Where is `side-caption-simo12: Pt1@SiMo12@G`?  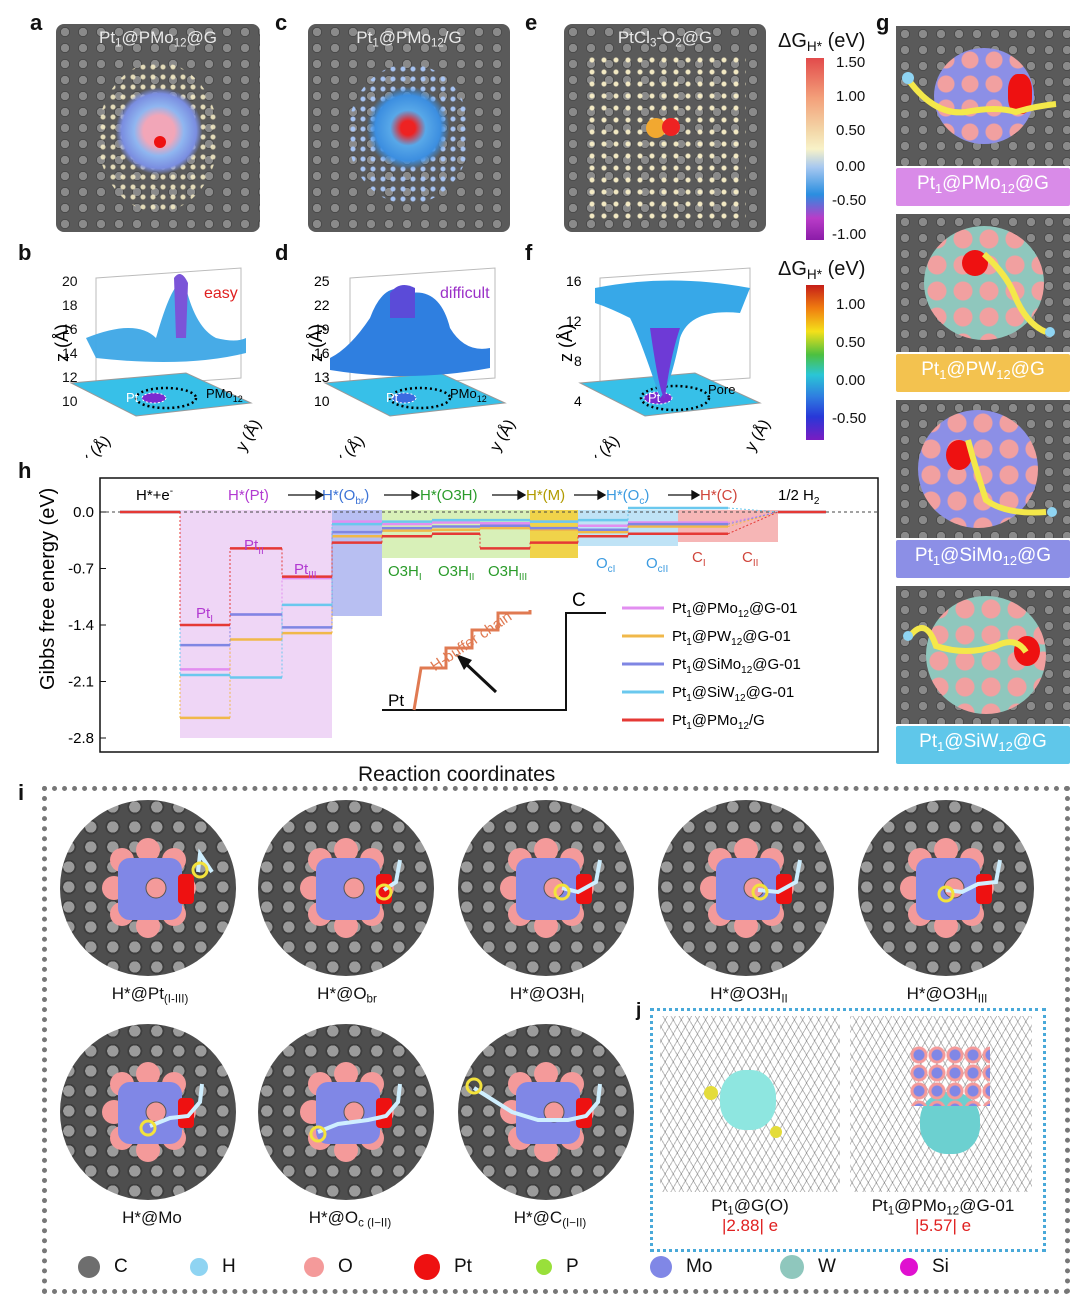 side-caption-simo12: Pt1@SiMo12@G is located at coordinates (983, 559).